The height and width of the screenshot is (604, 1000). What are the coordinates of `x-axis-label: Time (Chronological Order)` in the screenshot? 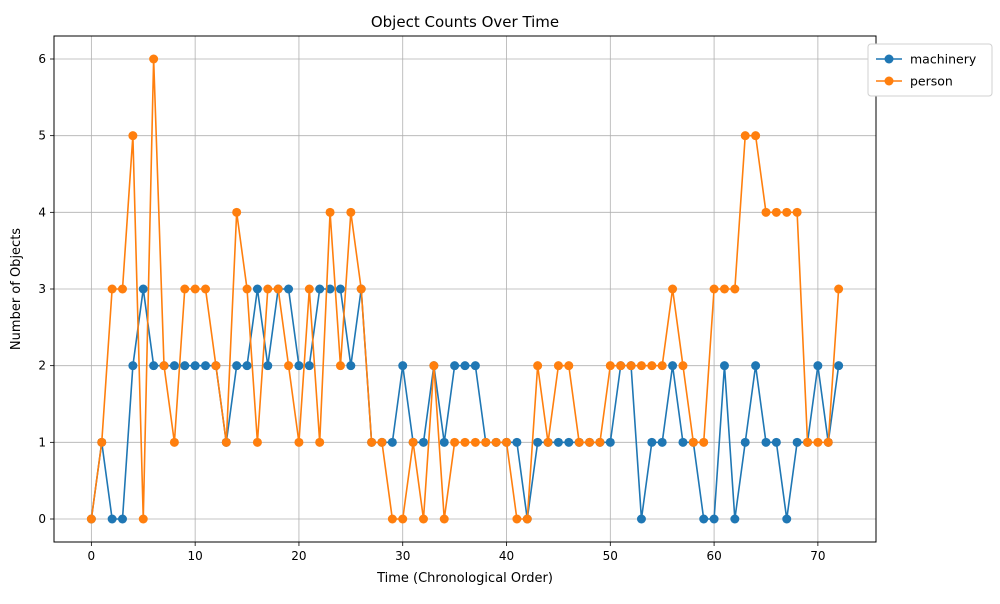 It's located at (464, 578).